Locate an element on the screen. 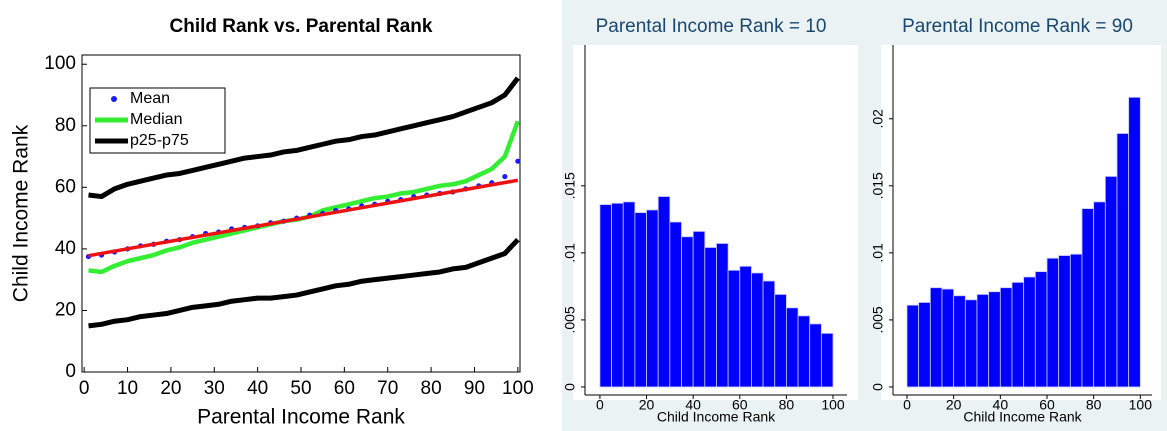 The width and height of the screenshot is (1167, 431). y-tick-label: 20 is located at coordinates (65, 309).